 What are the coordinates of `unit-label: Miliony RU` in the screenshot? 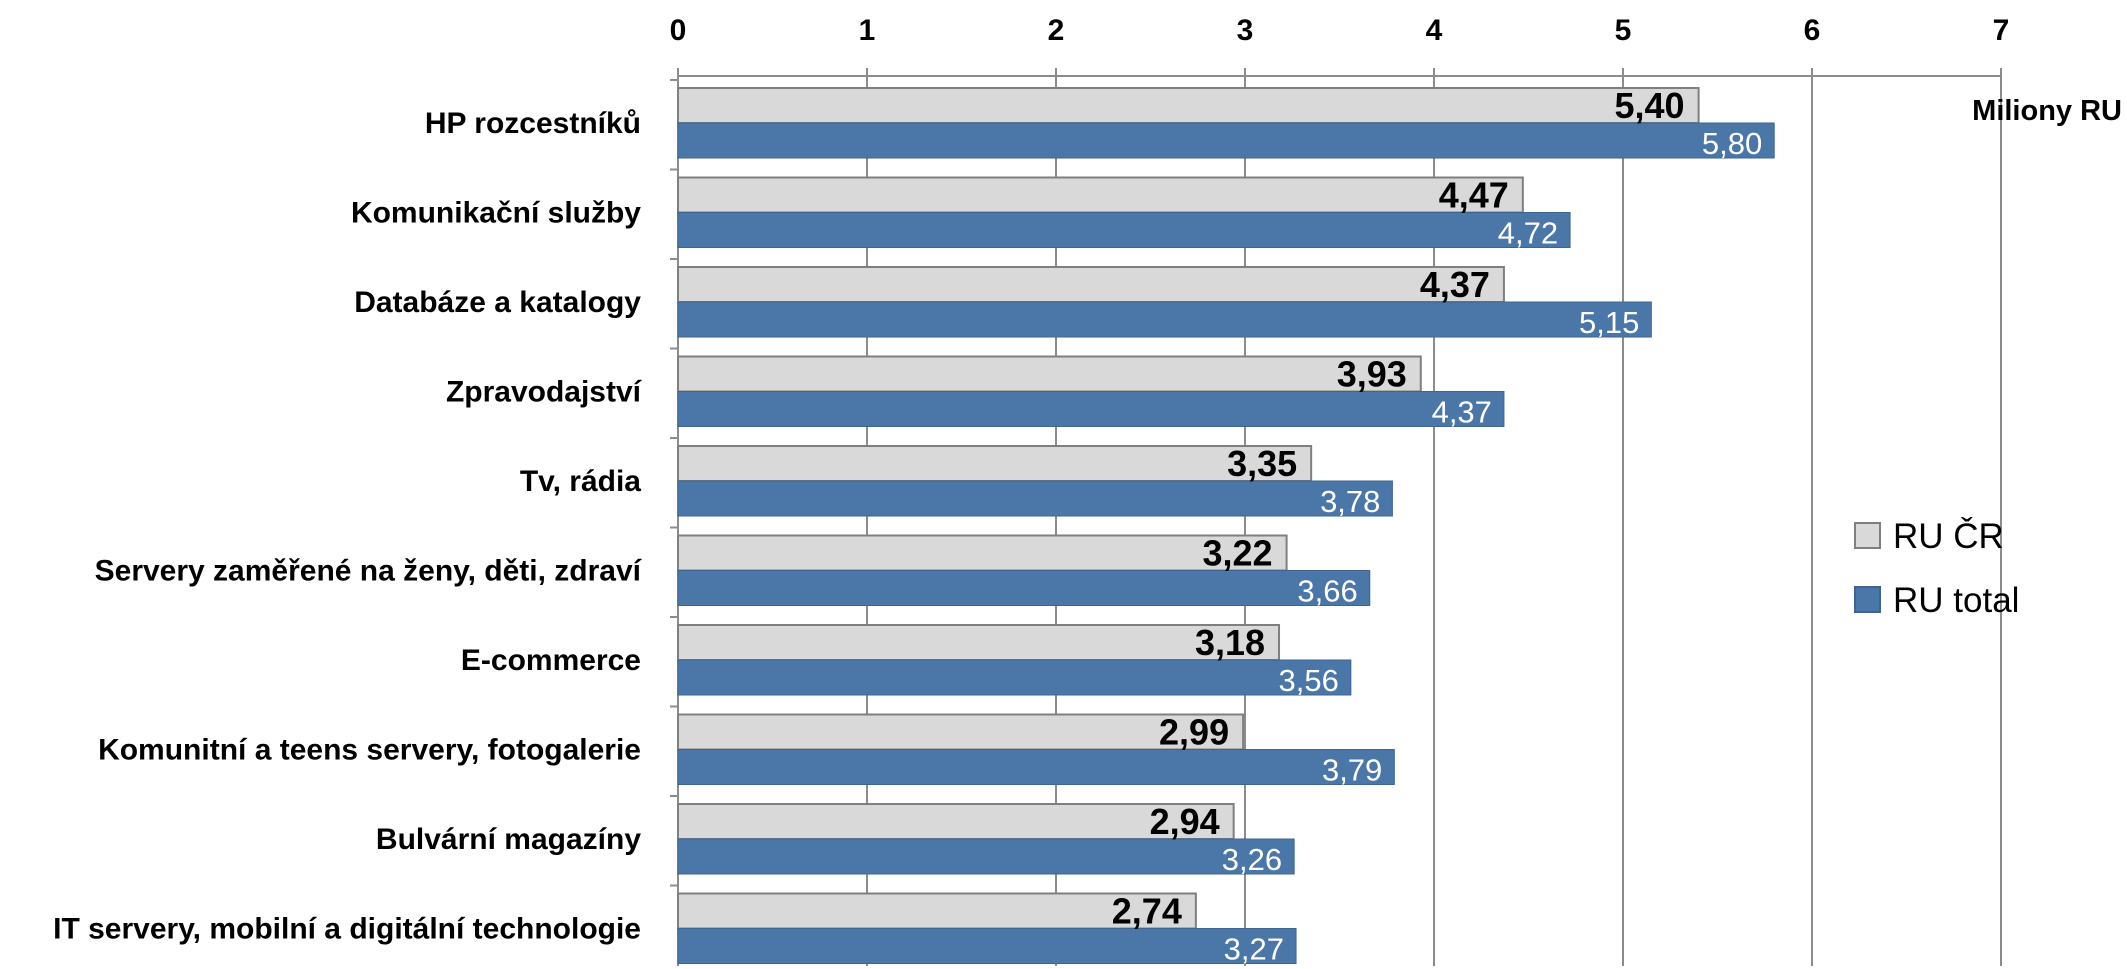 It's located at (2047, 111).